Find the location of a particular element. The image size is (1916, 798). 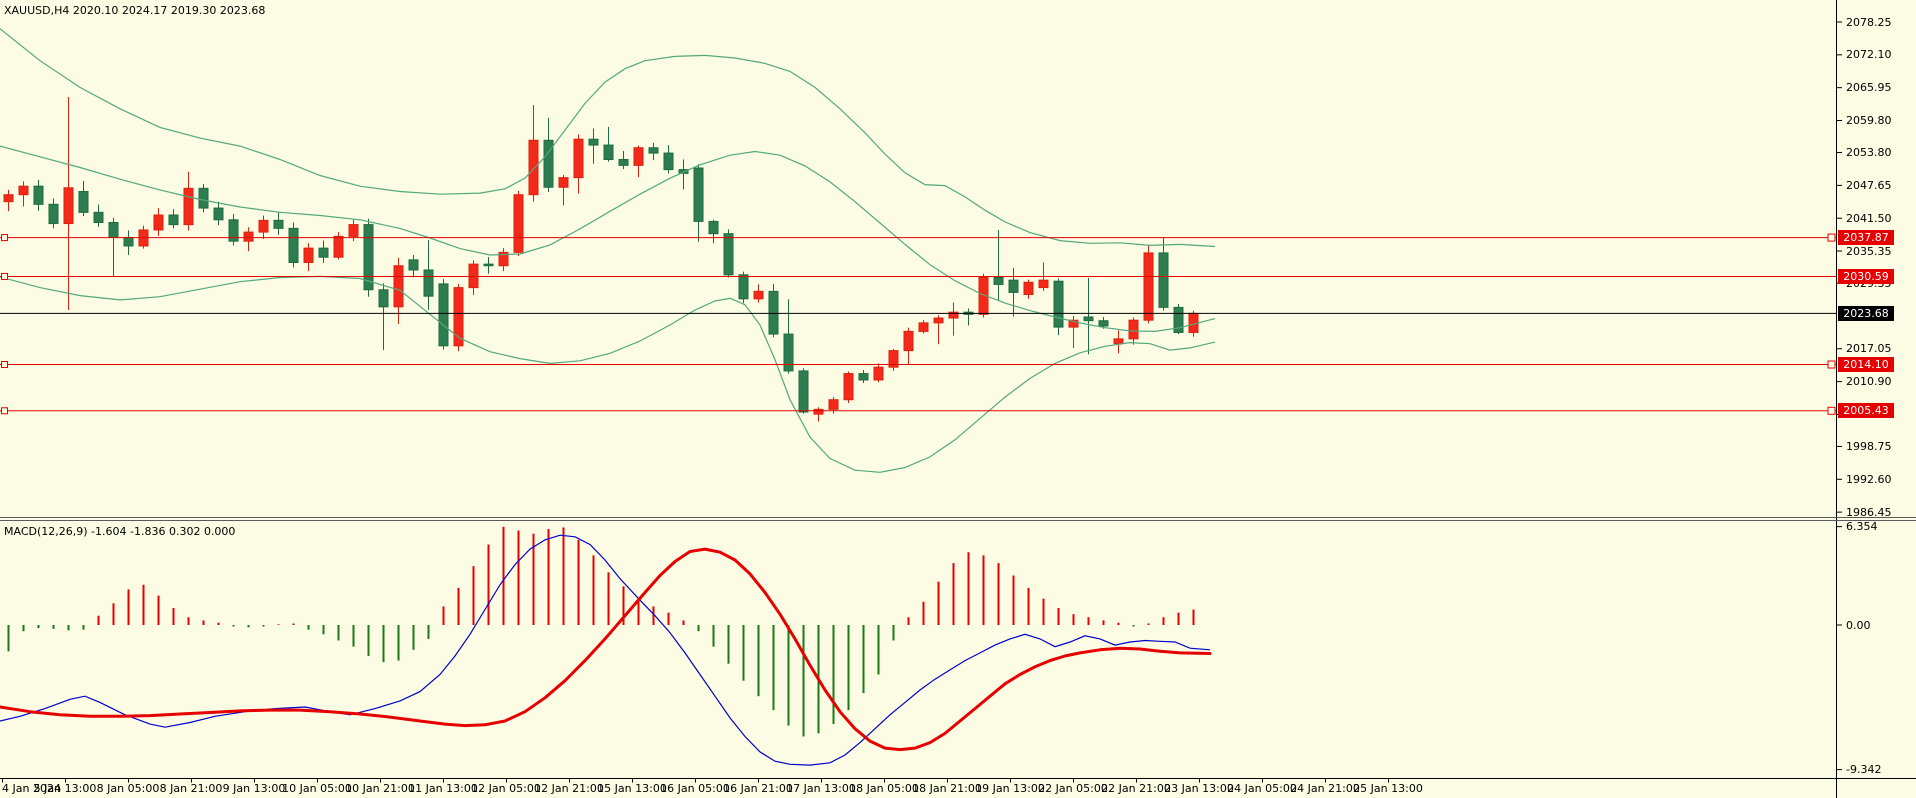

macd-scale-label: 0.00 is located at coordinates (1858, 625).